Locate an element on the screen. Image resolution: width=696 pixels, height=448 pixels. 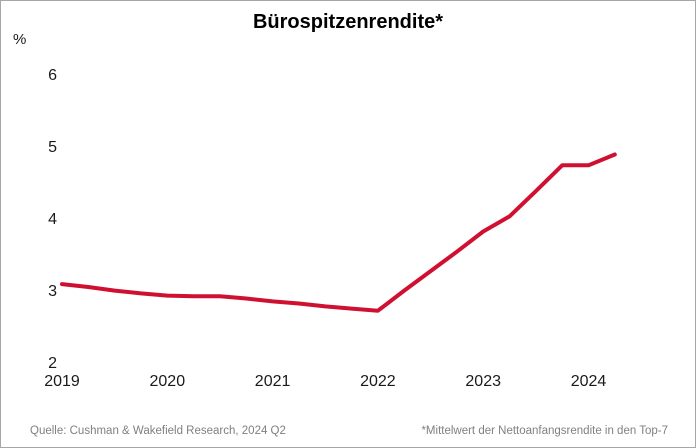
y-tick-label: 2 is located at coordinates (52, 363).